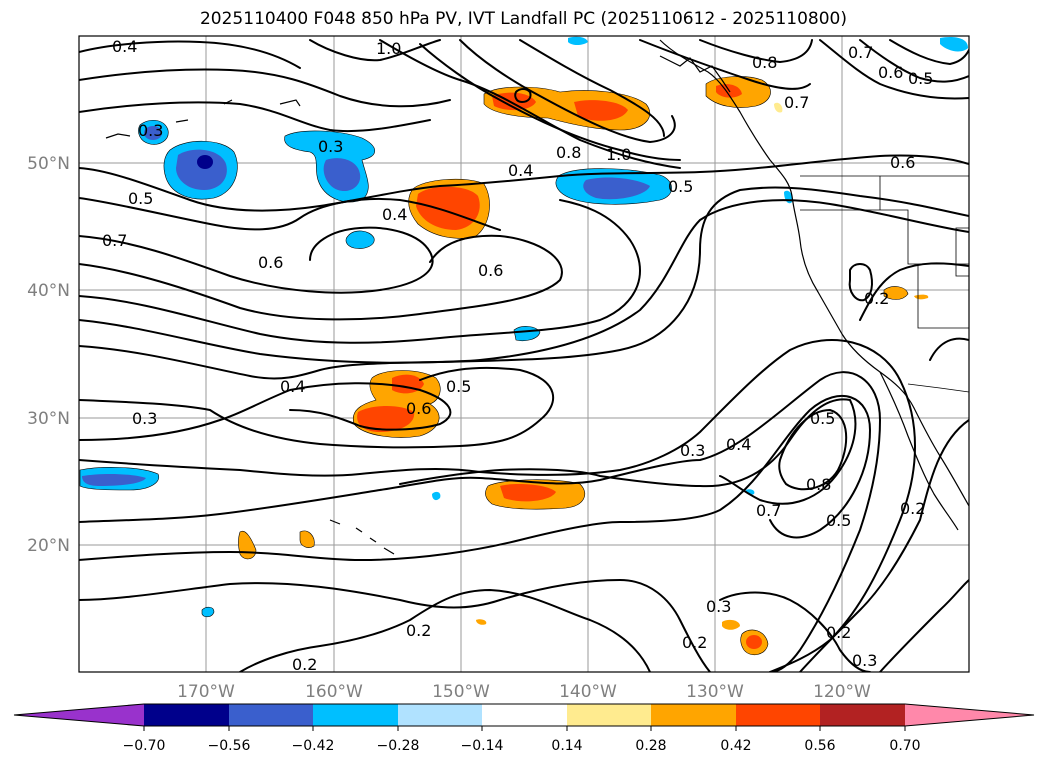  Describe the element at coordinates (203, 119) in the screenshot. I see `island-chain` at that location.